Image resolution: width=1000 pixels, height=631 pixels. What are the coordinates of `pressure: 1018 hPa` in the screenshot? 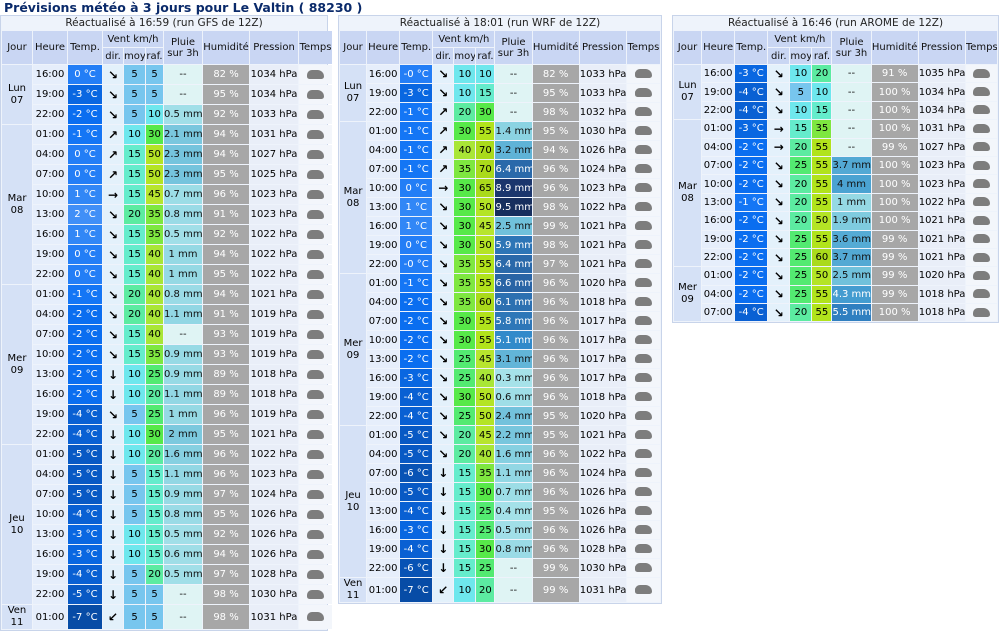 It's located at (941, 313).